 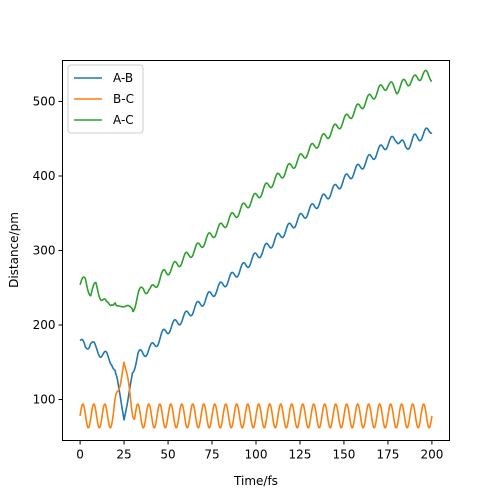 I want to click on x-tick-label: 175, so click(x=387, y=455).